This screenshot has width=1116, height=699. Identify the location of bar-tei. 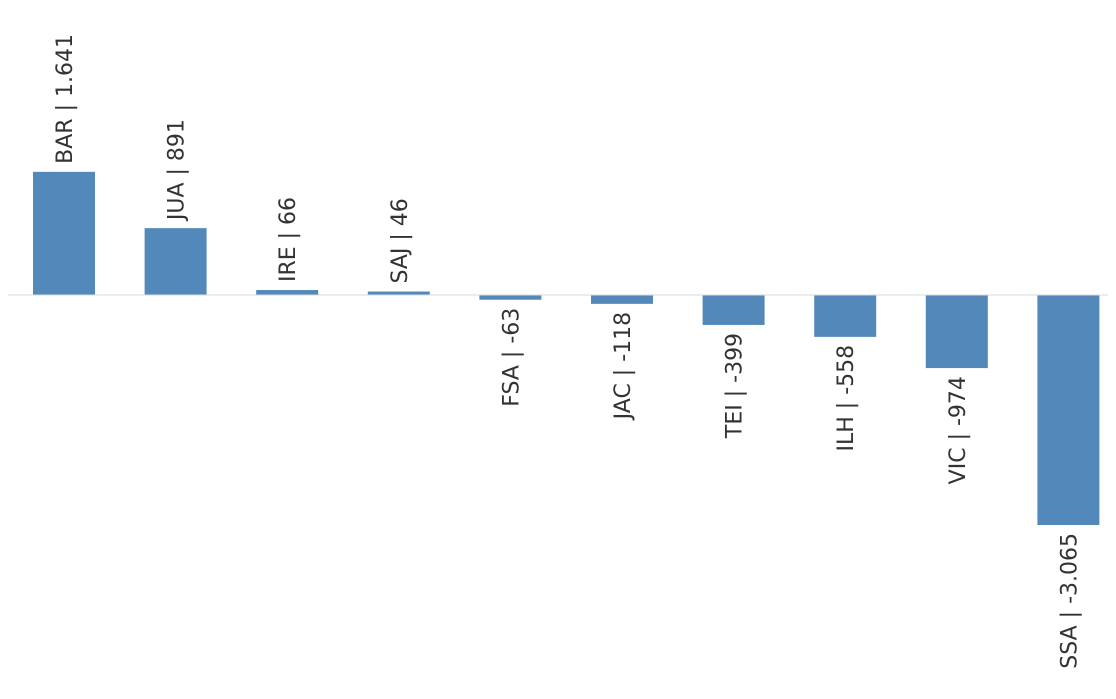
(733, 310).